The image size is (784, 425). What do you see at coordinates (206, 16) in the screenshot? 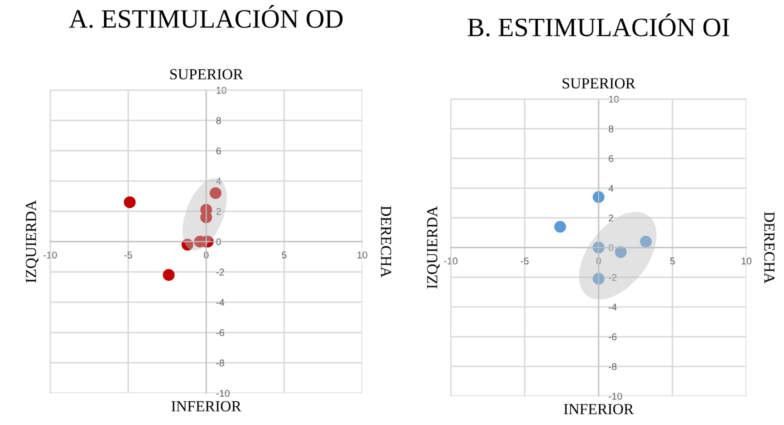
I see `chart-title: A. ESTIMULACIÓN OD` at bounding box center [206, 16].